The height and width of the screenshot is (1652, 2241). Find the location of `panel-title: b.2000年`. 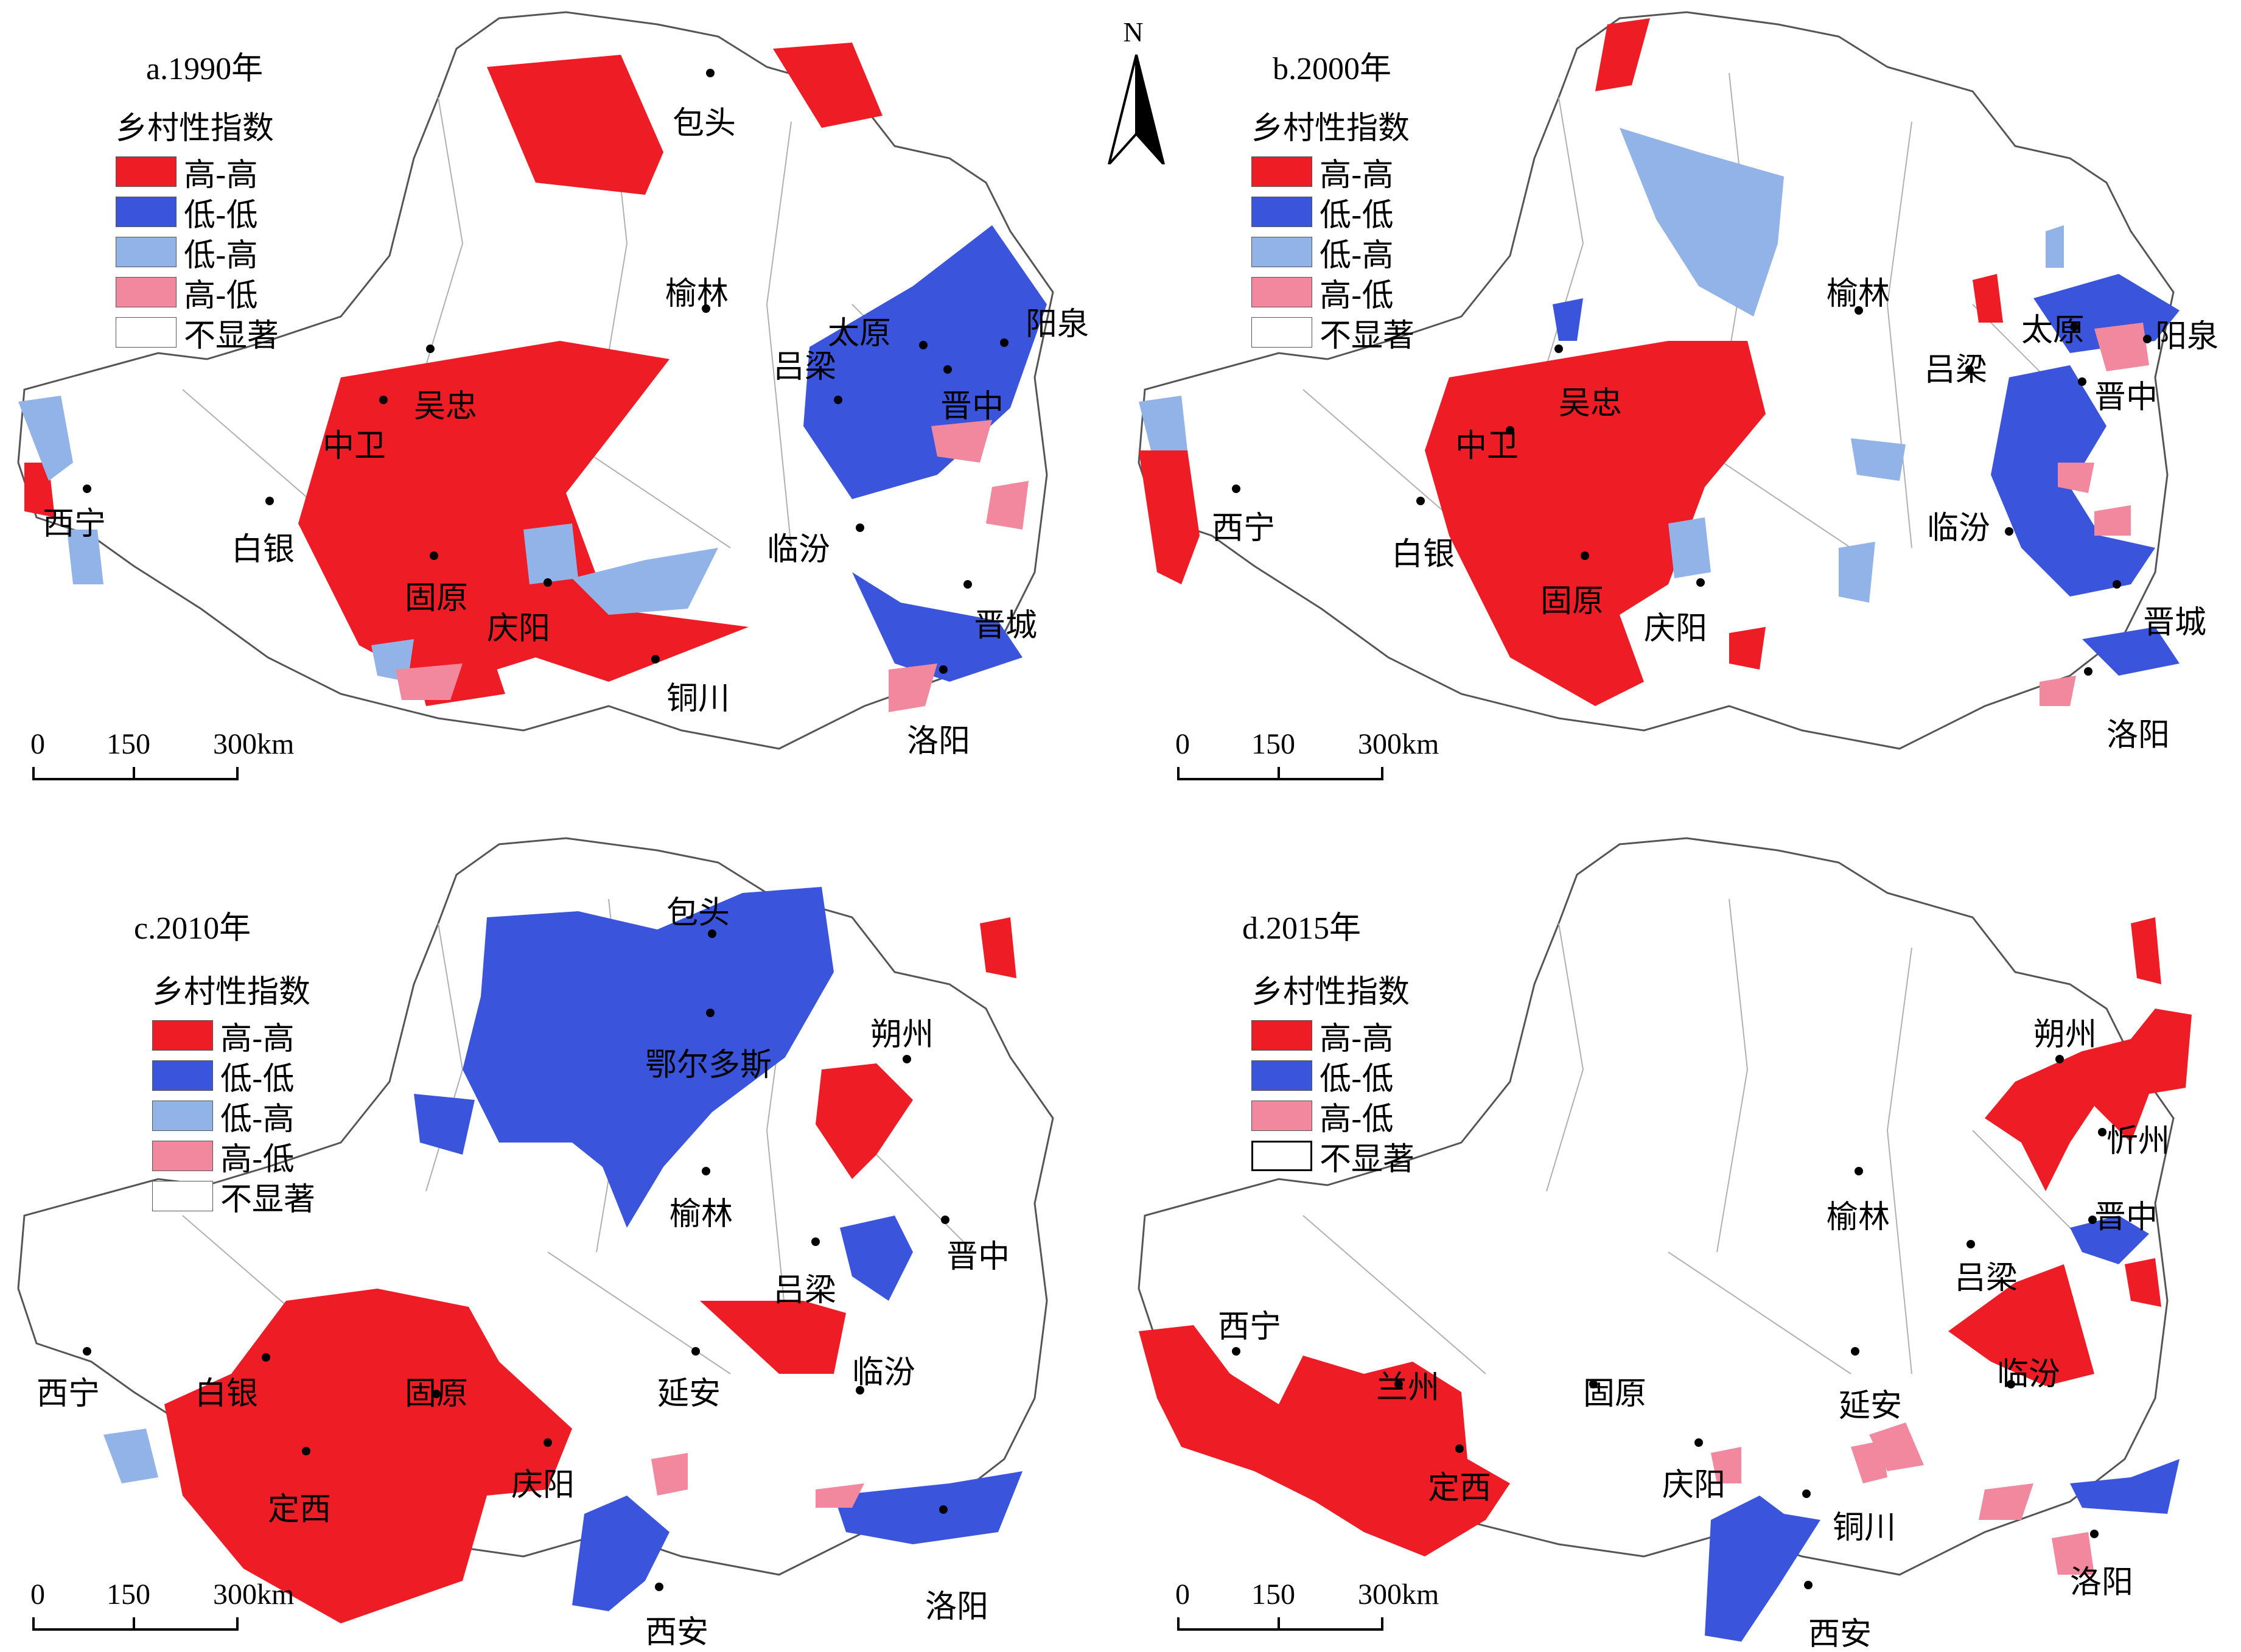

panel-title: b.2000年 is located at coordinates (1332, 69).